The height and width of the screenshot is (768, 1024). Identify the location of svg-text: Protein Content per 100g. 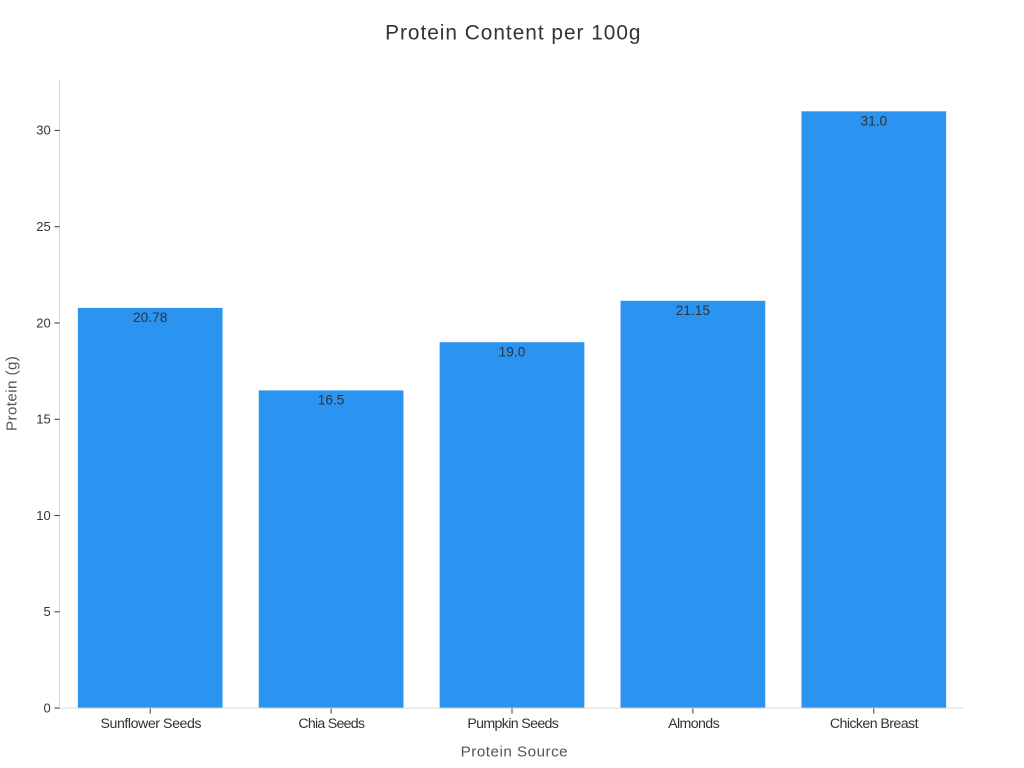
(513, 33).